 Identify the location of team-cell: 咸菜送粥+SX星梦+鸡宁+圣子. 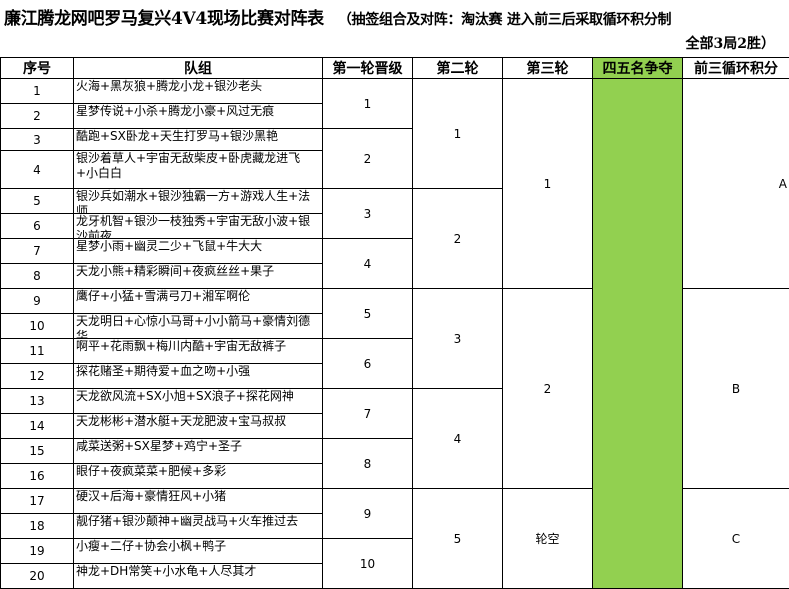
(198, 451).